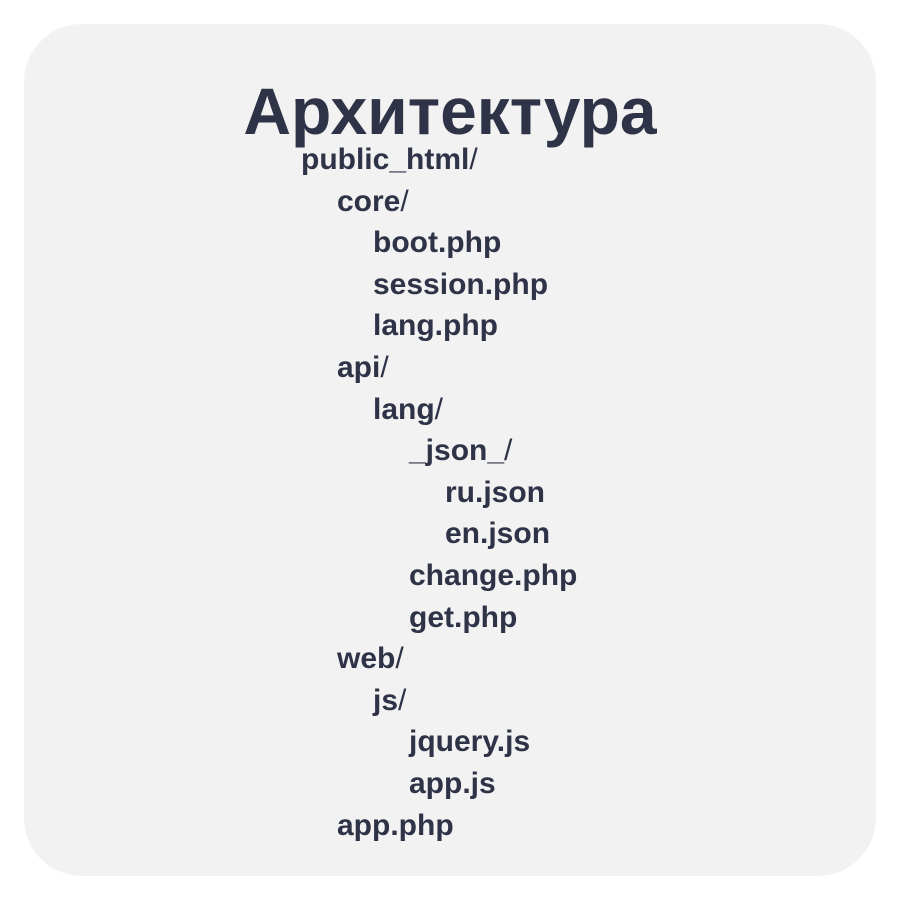 The height and width of the screenshot is (900, 900). I want to click on tree-node-name: public_html, so click(385, 159).